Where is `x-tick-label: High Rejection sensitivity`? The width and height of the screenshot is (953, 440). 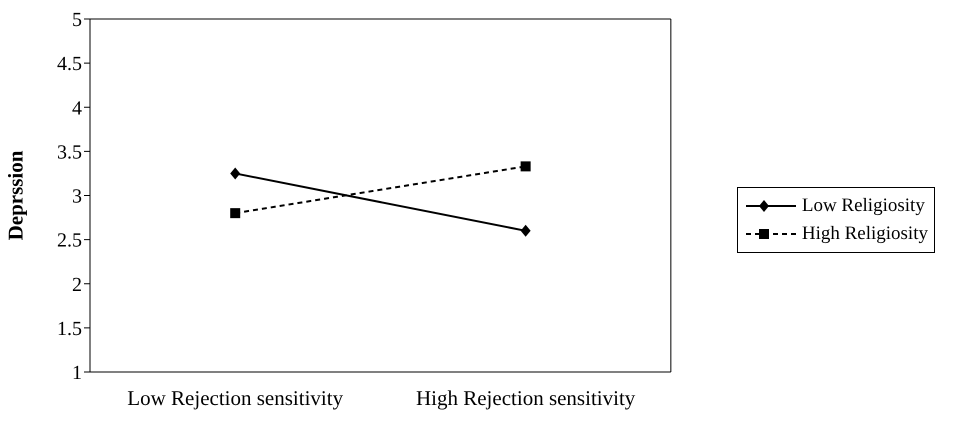
x-tick-label: High Rejection sensitivity is located at coordinates (526, 398).